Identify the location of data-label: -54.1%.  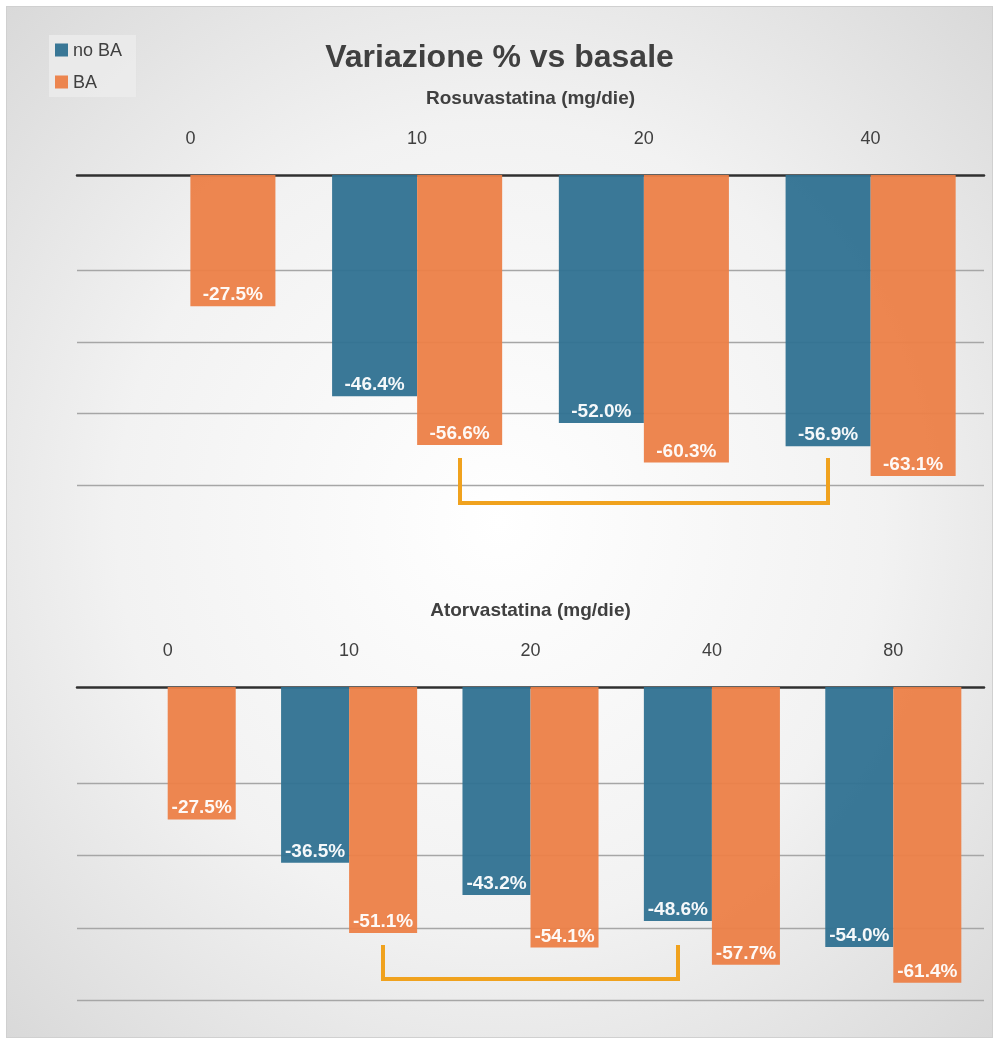
(564, 935).